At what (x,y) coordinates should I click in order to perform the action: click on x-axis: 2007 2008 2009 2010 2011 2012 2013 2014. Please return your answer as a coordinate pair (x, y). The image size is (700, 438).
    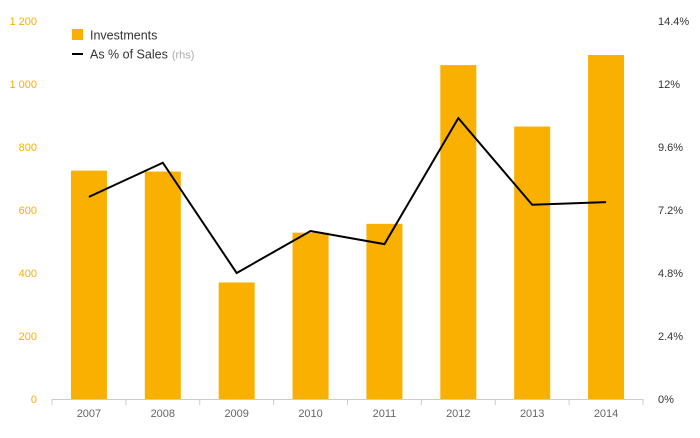
    Looking at the image, I should click on (347, 409).